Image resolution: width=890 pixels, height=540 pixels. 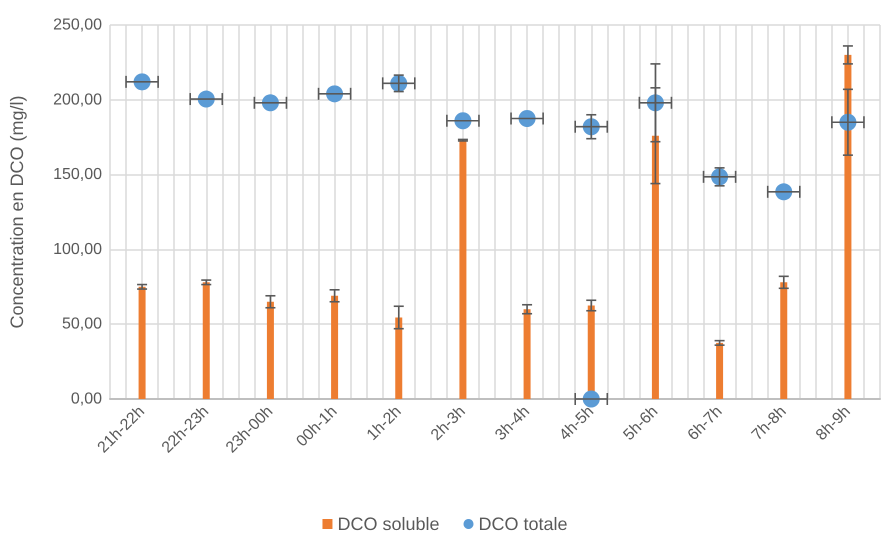 I want to click on y-tick-label: 0,00, so click(x=86, y=399).